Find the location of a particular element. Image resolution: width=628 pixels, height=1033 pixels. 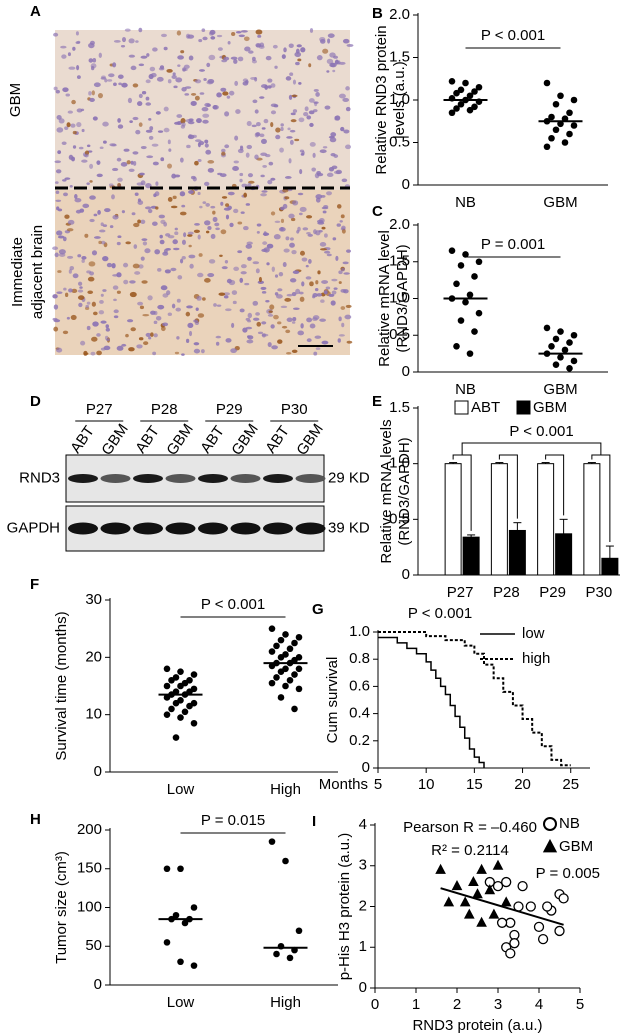

x-tick-label: P30 is located at coordinates (599, 592).